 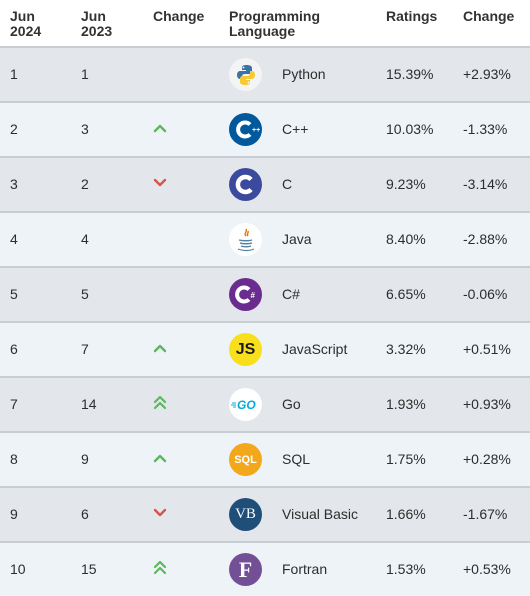 What do you see at coordinates (485, 184) in the screenshot?
I see `rating-change: -3.14%` at bounding box center [485, 184].